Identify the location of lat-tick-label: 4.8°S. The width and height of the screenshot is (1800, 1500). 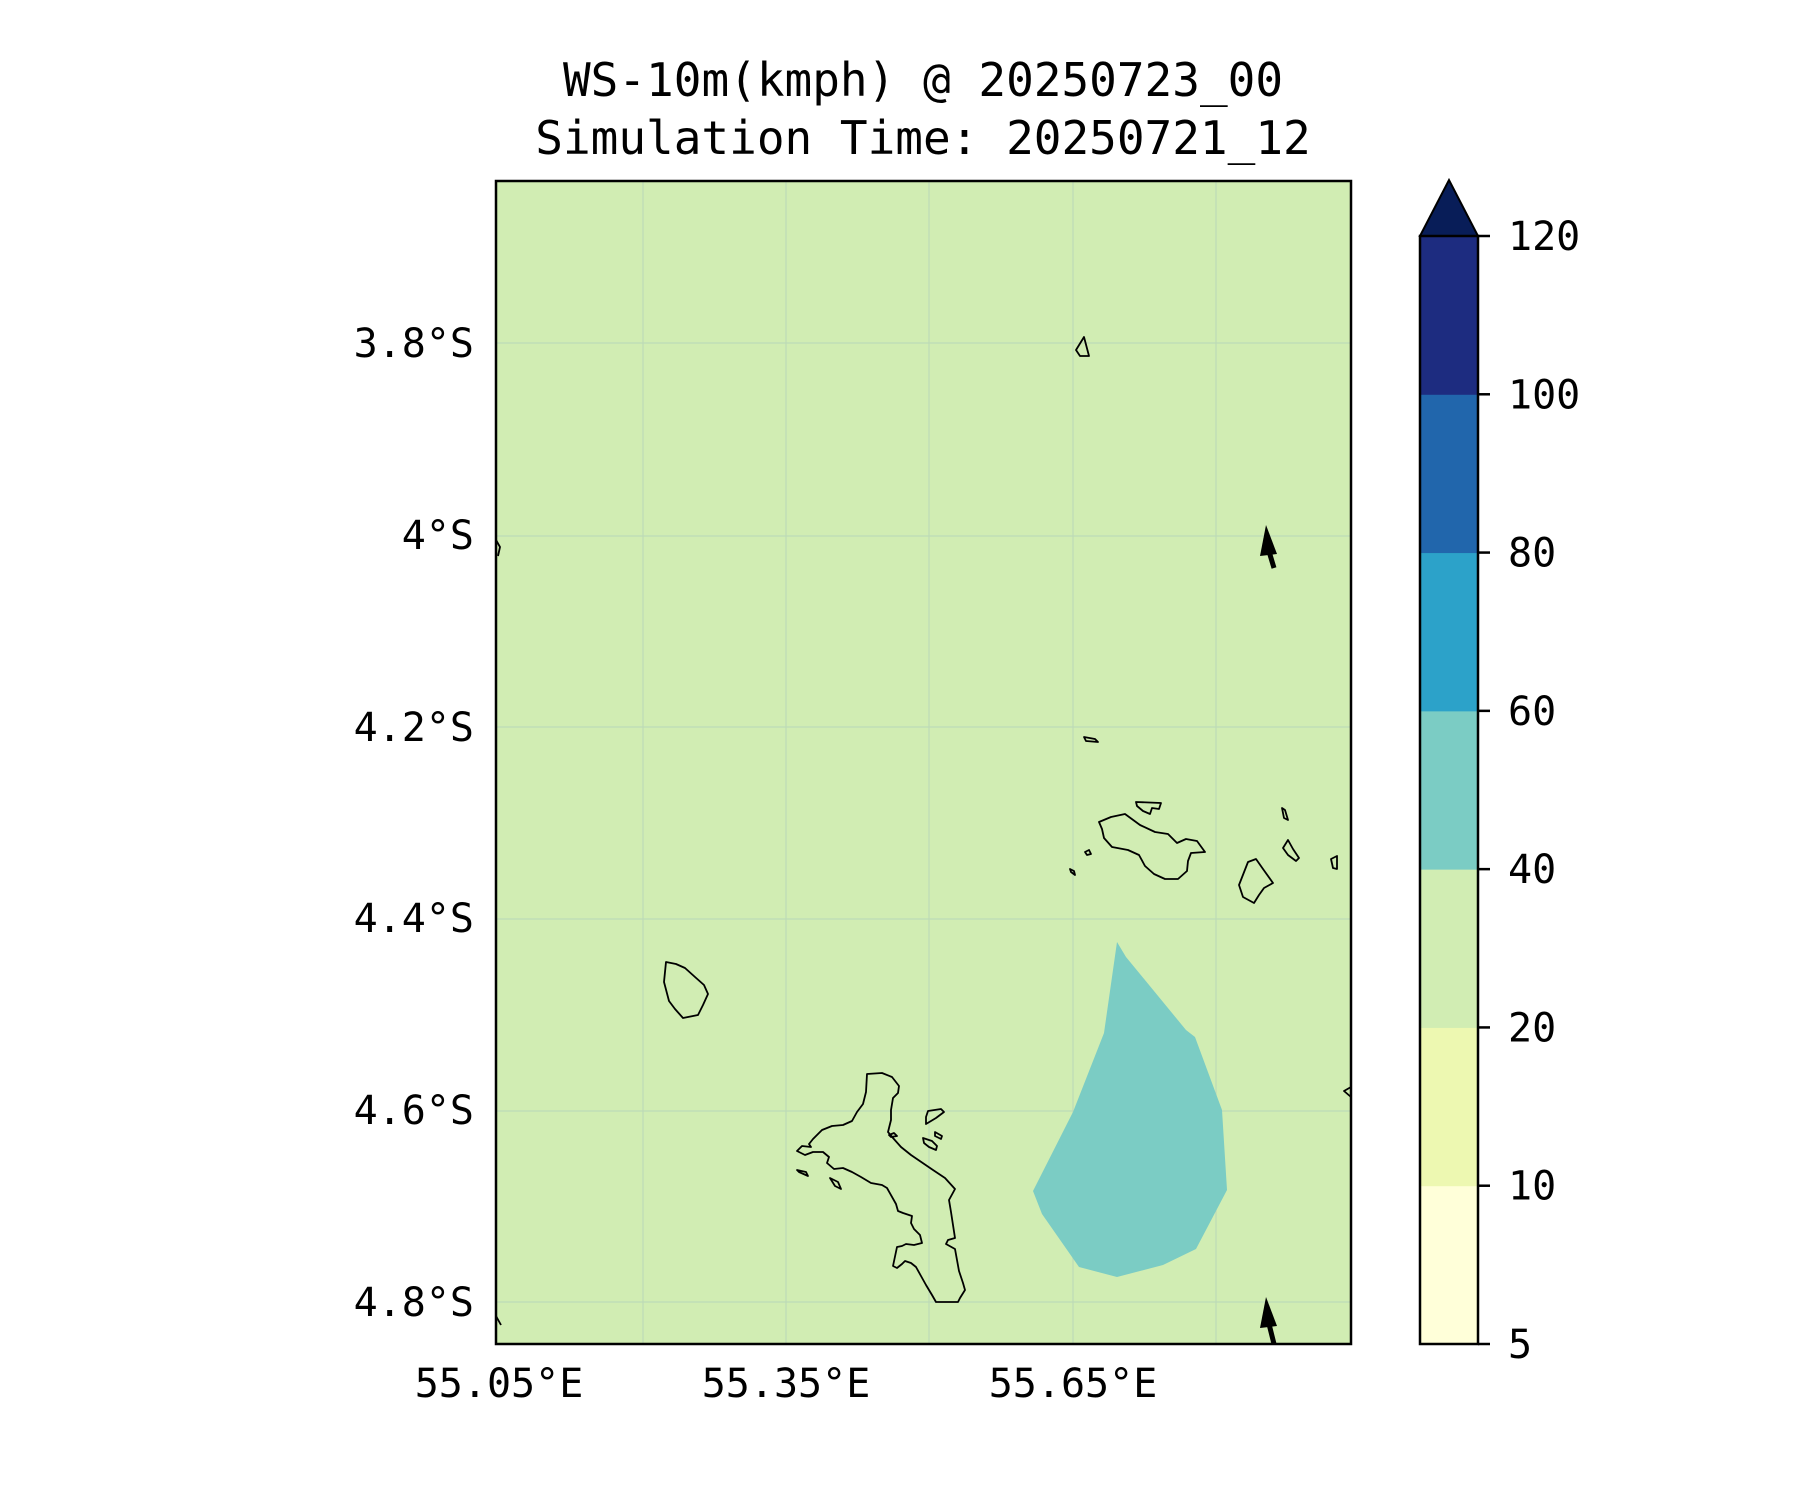
(414, 1303).